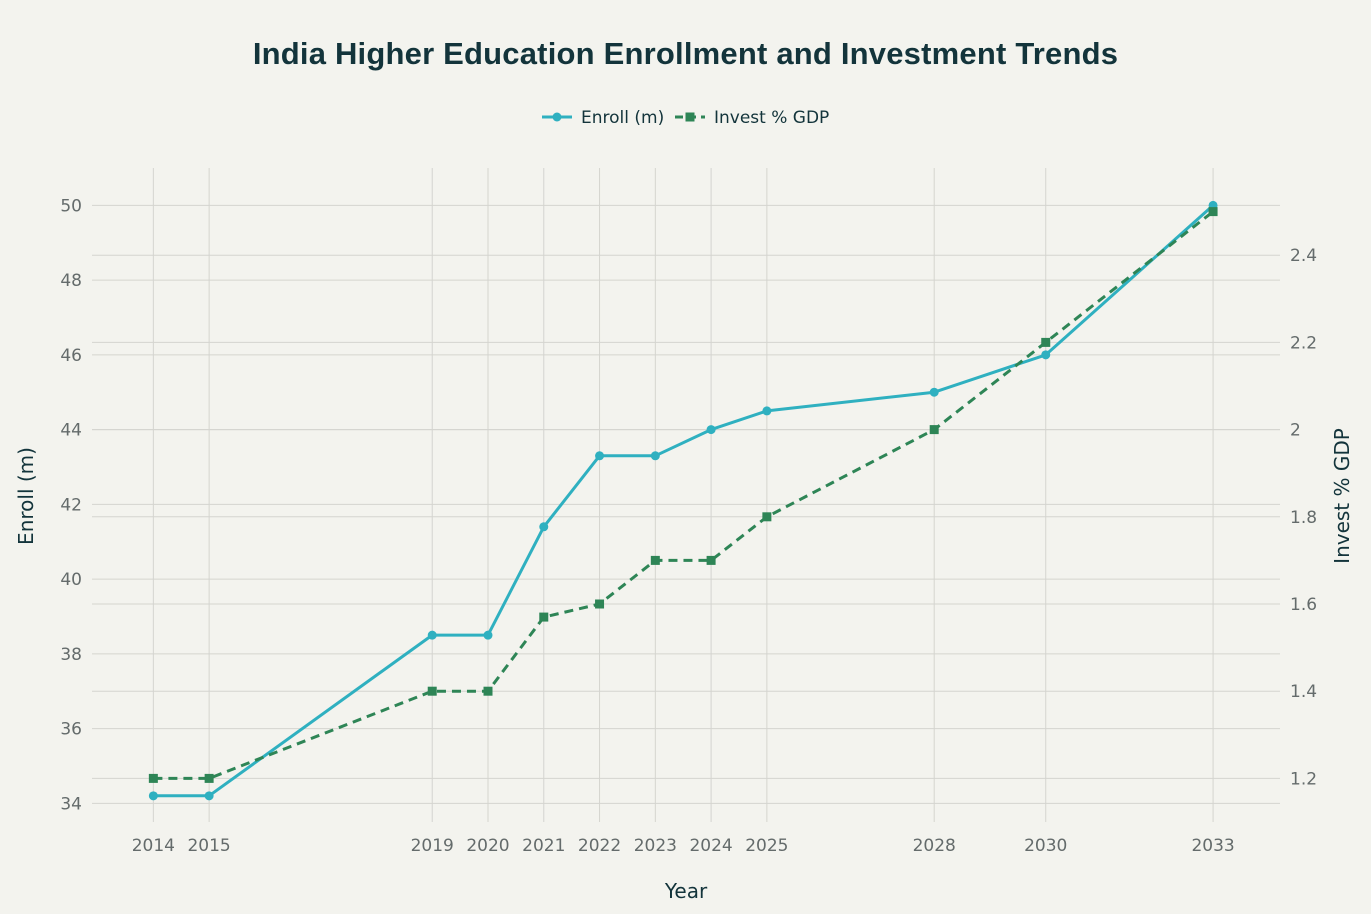 The height and width of the screenshot is (914, 1371). I want to click on y2-tick-label: 1.6, so click(1303, 605).